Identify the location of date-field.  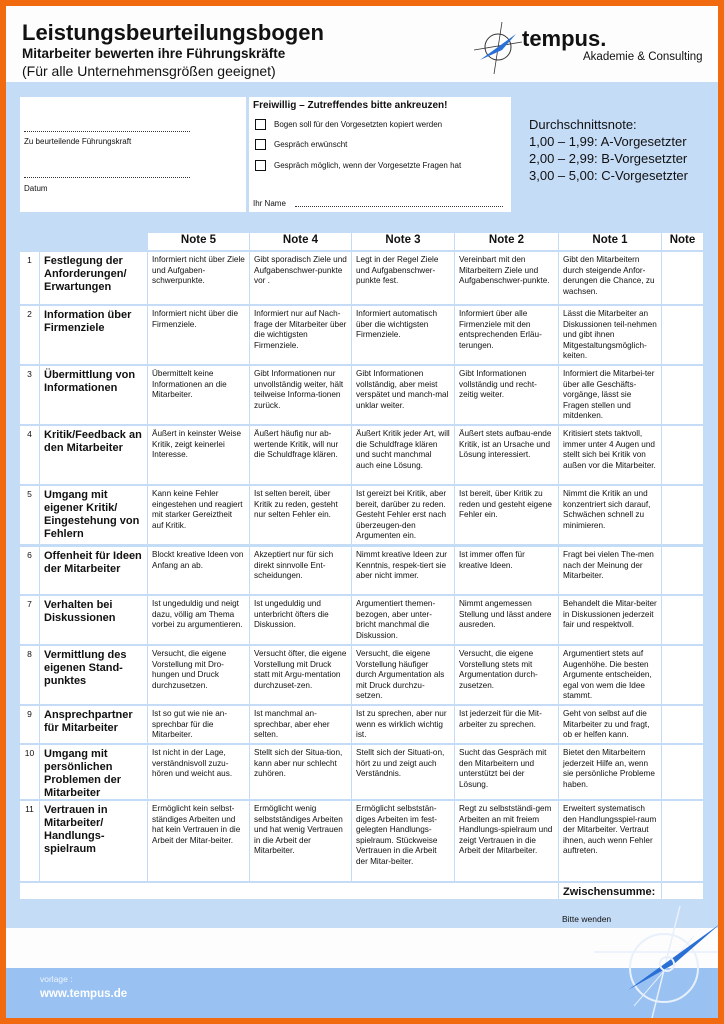
(107, 177).